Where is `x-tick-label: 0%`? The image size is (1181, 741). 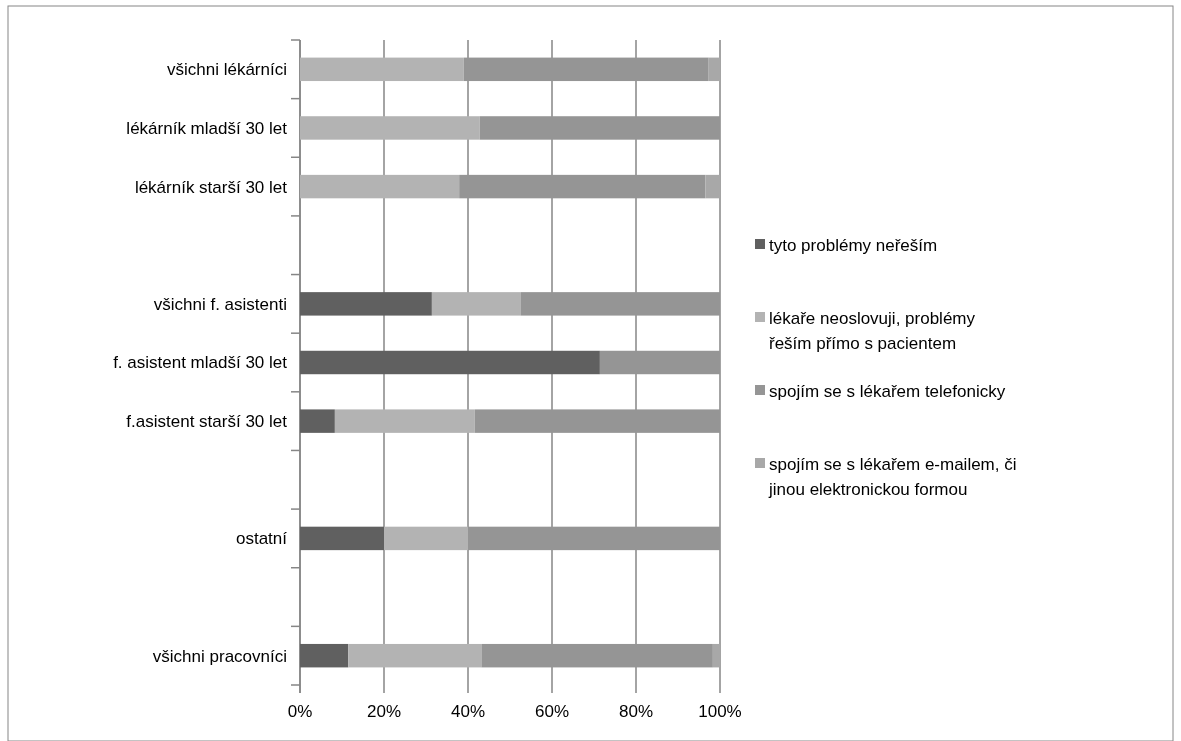
x-tick-label: 0% is located at coordinates (300, 711).